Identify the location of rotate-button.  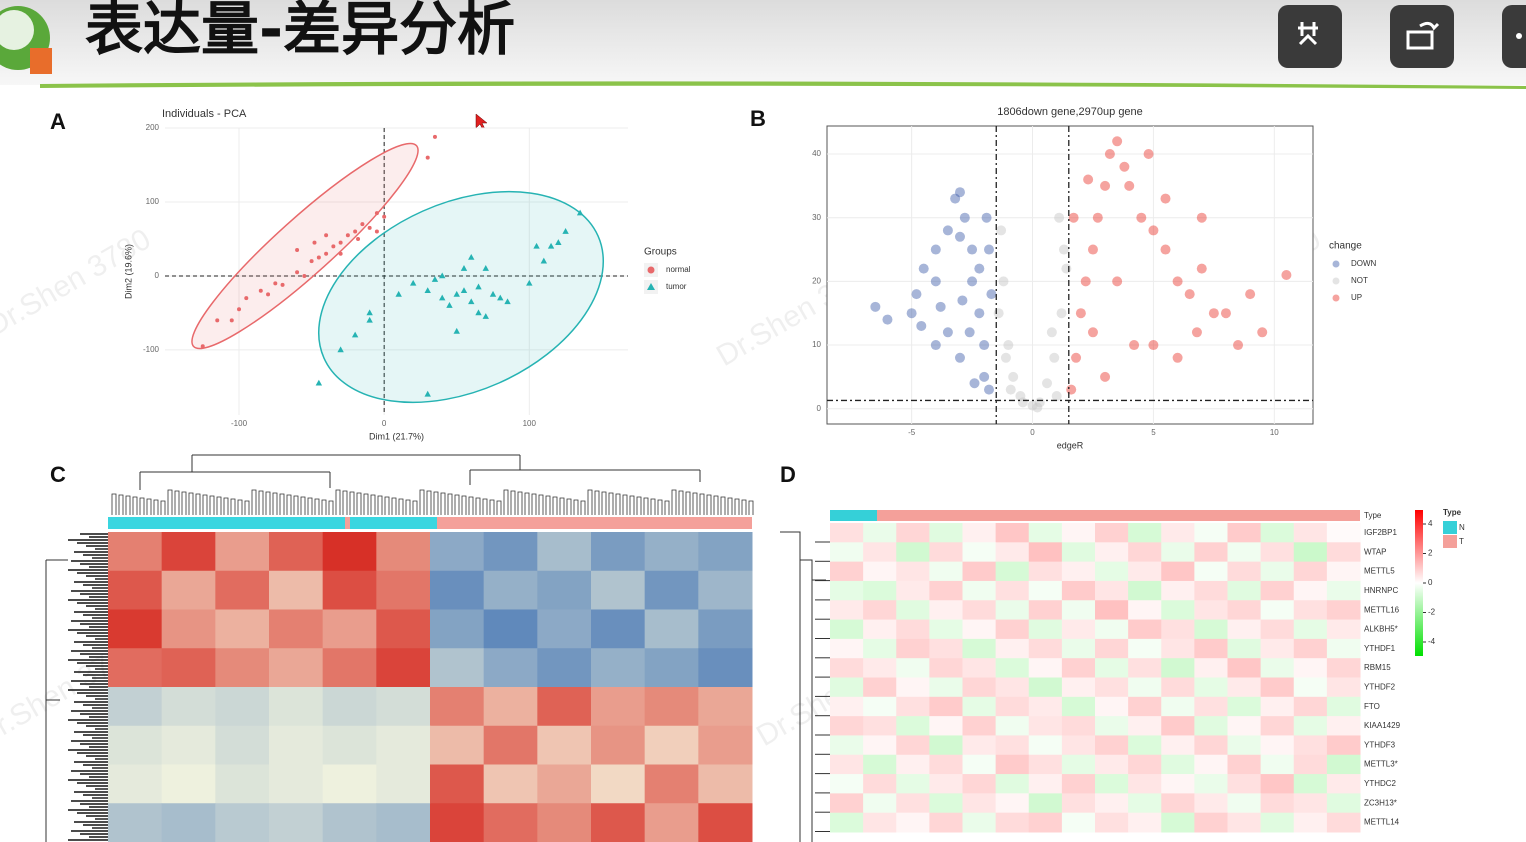
(1422, 36).